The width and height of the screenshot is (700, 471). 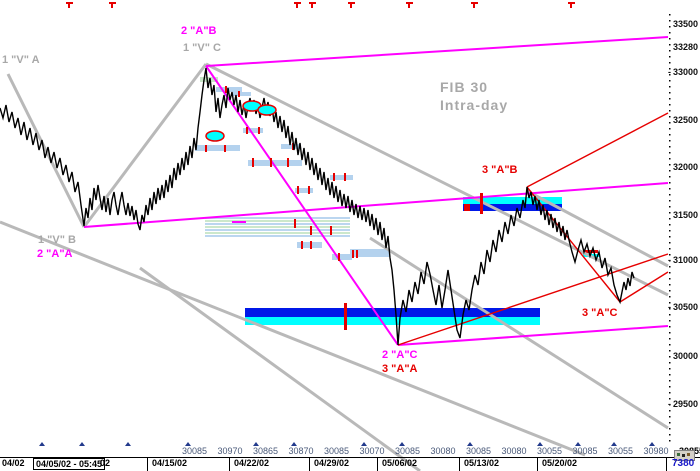 I want to click on corner-value: 7380, so click(x=683, y=463).